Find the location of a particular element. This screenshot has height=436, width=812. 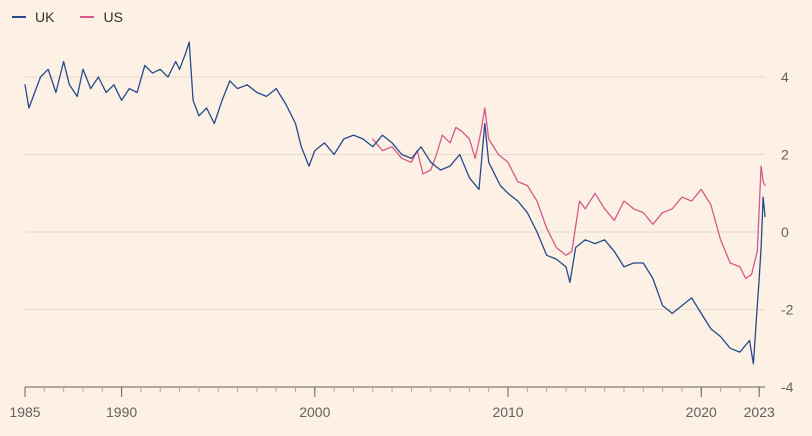

x-tick-label: 1990 is located at coordinates (121, 412).